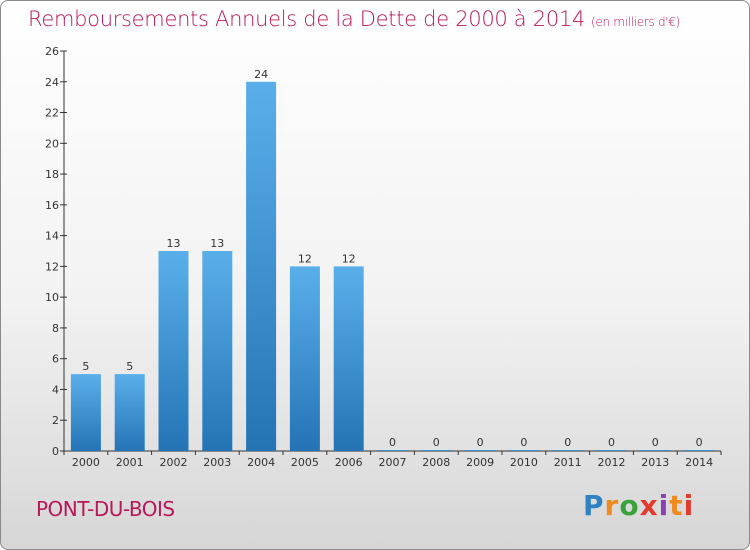  What do you see at coordinates (480, 450) in the screenshot?
I see `bar-2009` at bounding box center [480, 450].